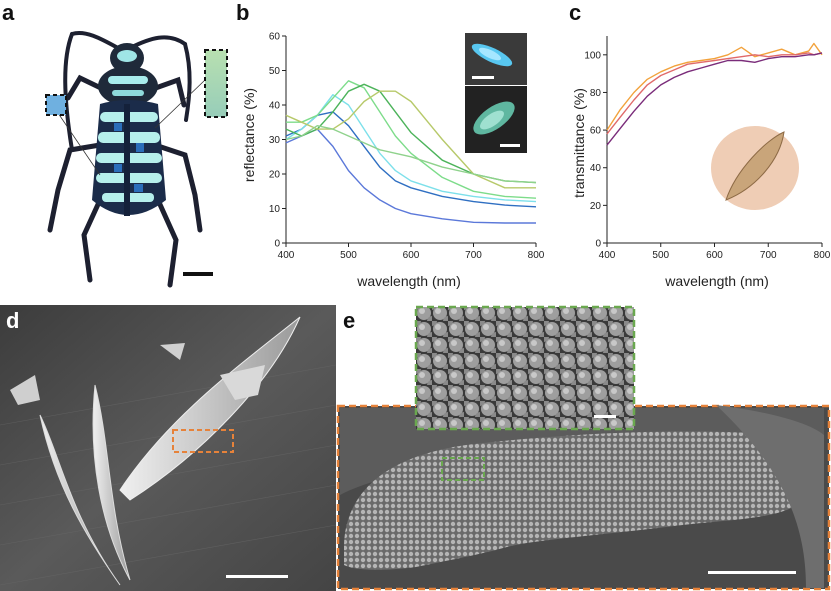 The height and width of the screenshot is (591, 831). What do you see at coordinates (136, 159) in the screenshot?
I see `beetle-photo` at bounding box center [136, 159].